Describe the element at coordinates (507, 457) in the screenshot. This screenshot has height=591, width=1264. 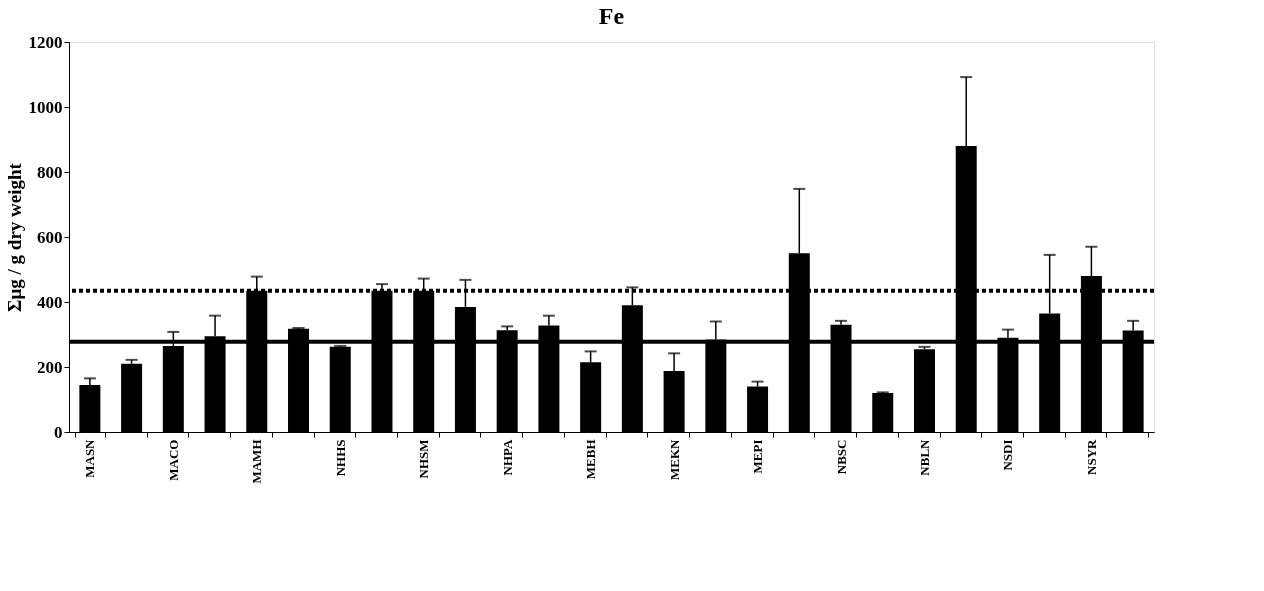
I see `x-tick-label: NHPA` at that location.